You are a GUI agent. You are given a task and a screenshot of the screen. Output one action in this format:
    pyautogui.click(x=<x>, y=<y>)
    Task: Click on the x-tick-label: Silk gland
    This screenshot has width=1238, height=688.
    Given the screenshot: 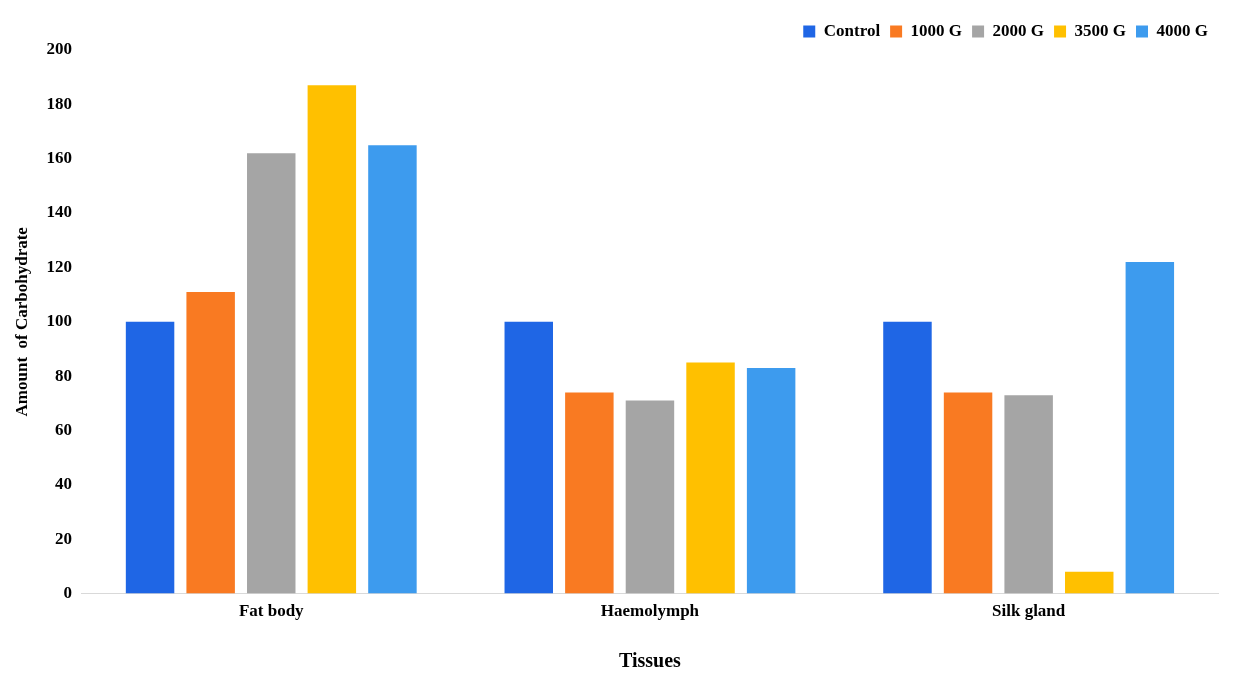 What is the action you would take?
    pyautogui.click(x=1029, y=611)
    